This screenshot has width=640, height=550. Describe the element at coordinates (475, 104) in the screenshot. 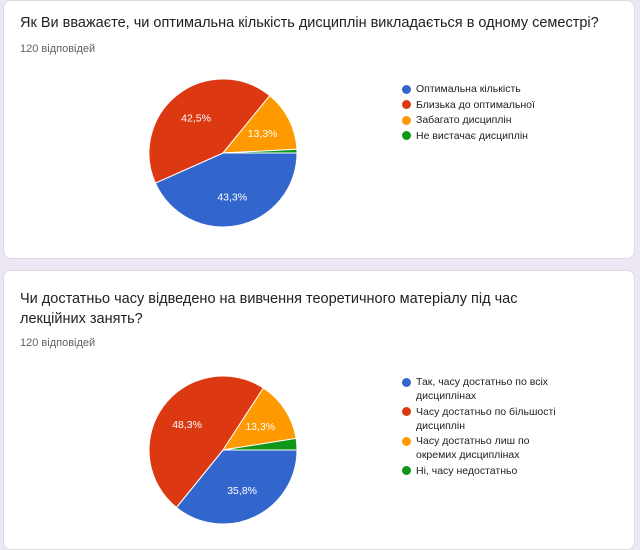

I see `legend-label: Близька до оптимальної` at that location.